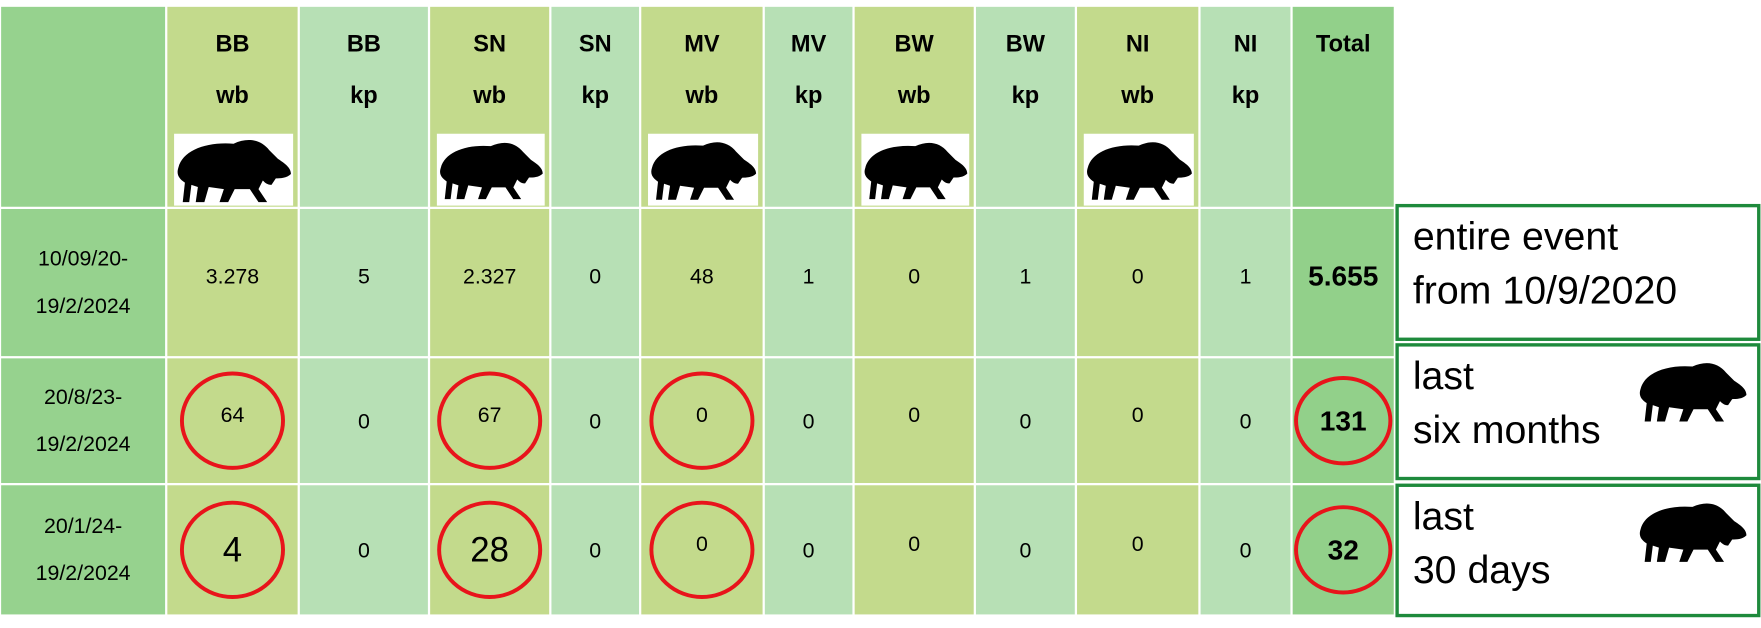 The height and width of the screenshot is (628, 1761). I want to click on cell-value: 48, so click(702, 277).